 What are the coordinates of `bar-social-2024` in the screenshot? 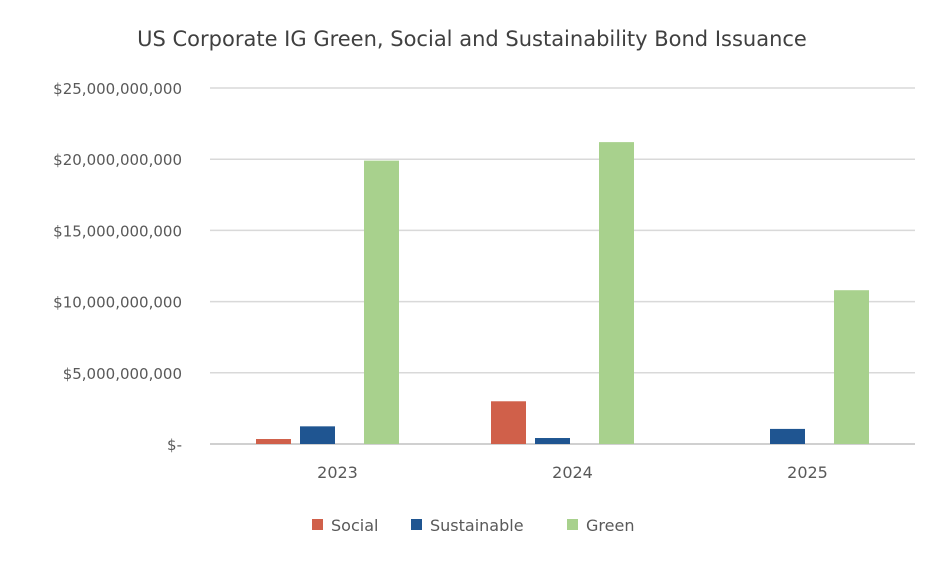 It's located at (508, 422).